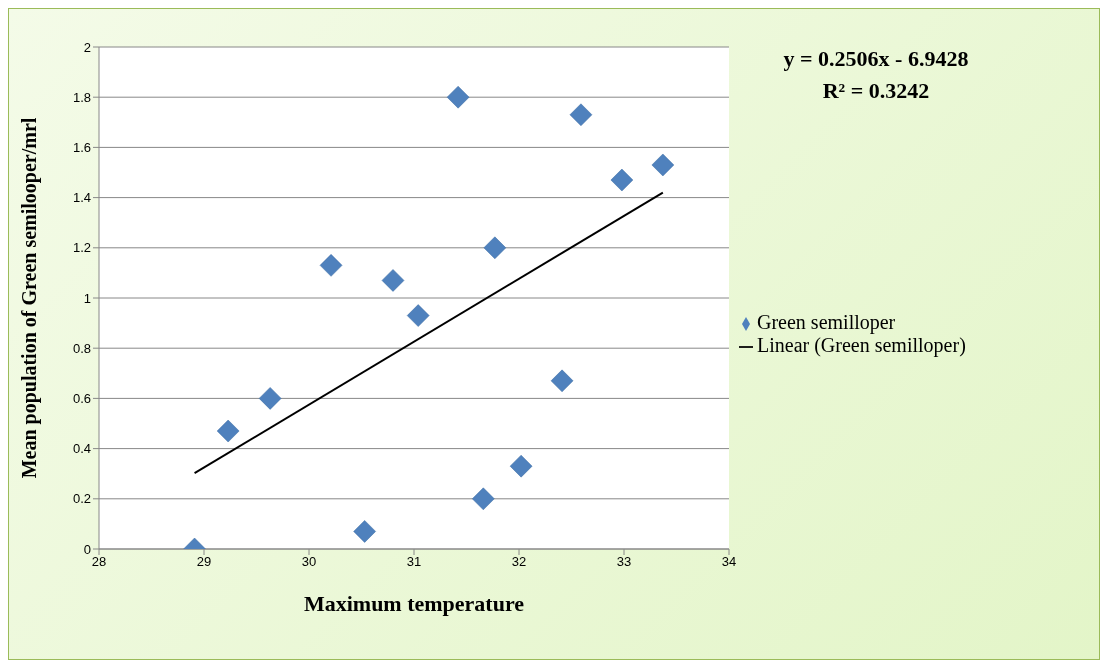  What do you see at coordinates (81, 399) in the screenshot?
I see `y-tick-label: 0.6` at bounding box center [81, 399].